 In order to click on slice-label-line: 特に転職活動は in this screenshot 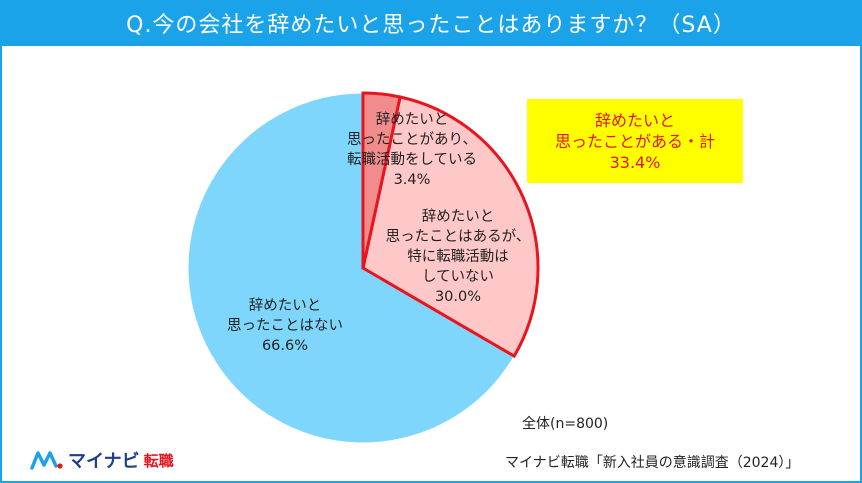, I will do `click(458, 257)`.